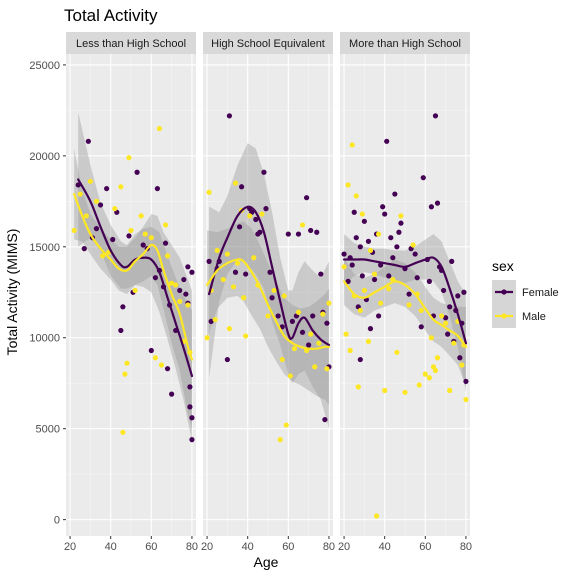 This screenshot has width=576, height=576. I want to click on smooth-line-female, so click(405, 300).